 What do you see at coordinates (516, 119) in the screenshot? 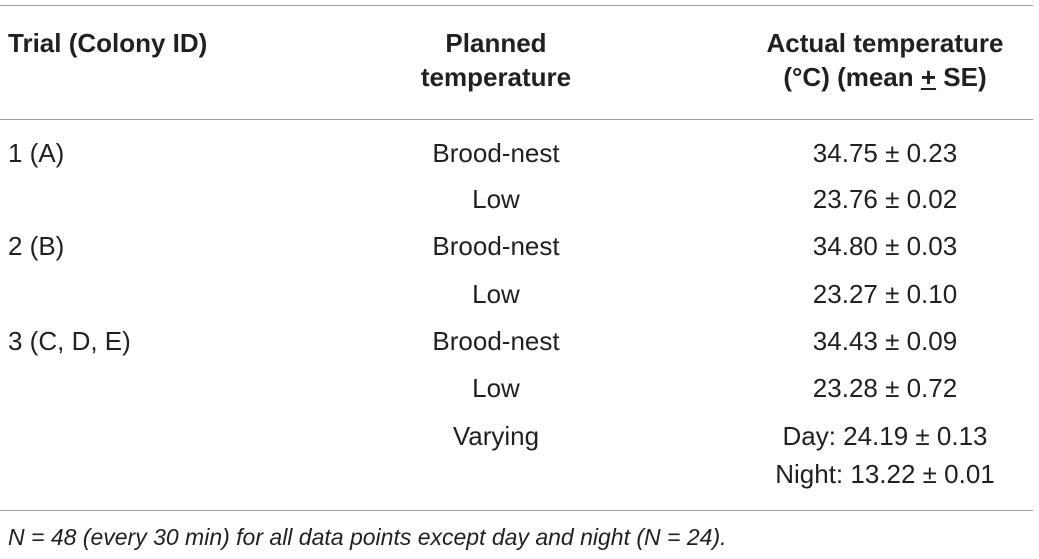
I see `table-header-rule` at bounding box center [516, 119].